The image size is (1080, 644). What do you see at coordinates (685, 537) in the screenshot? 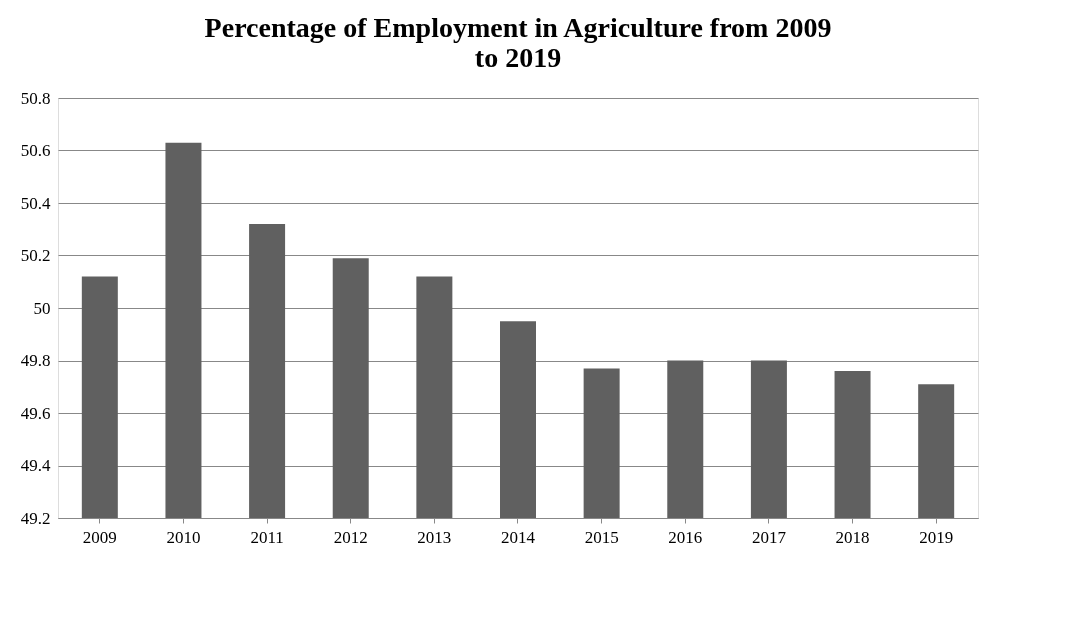
I see `x-tick-label: 2016` at bounding box center [685, 537].